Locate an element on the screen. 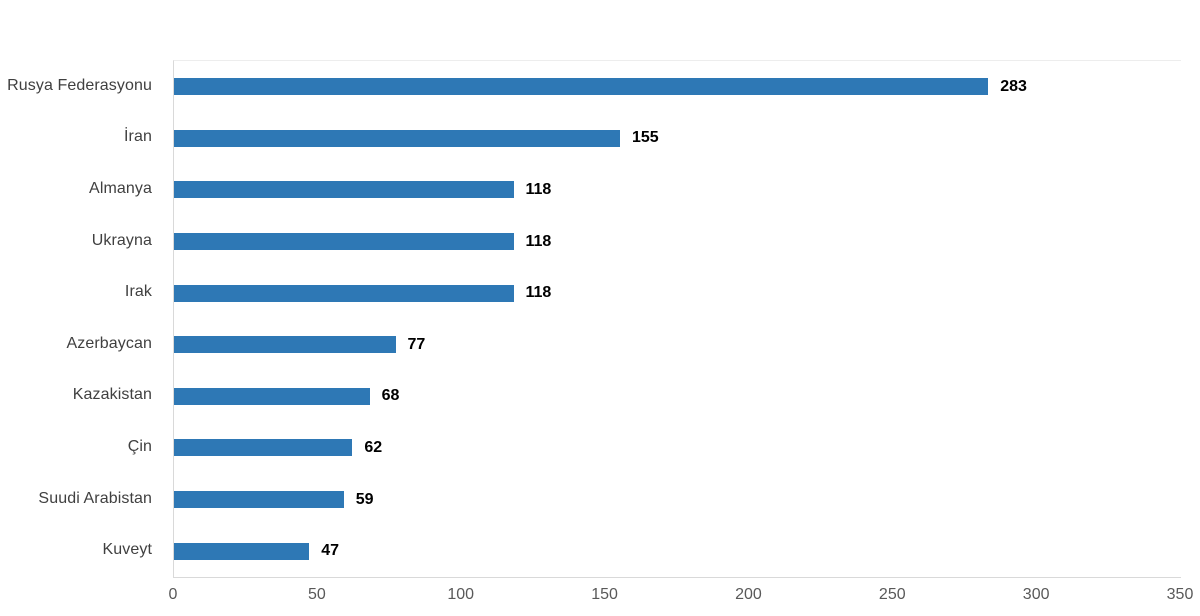 The height and width of the screenshot is (616, 1200). category-label: İran is located at coordinates (138, 137).